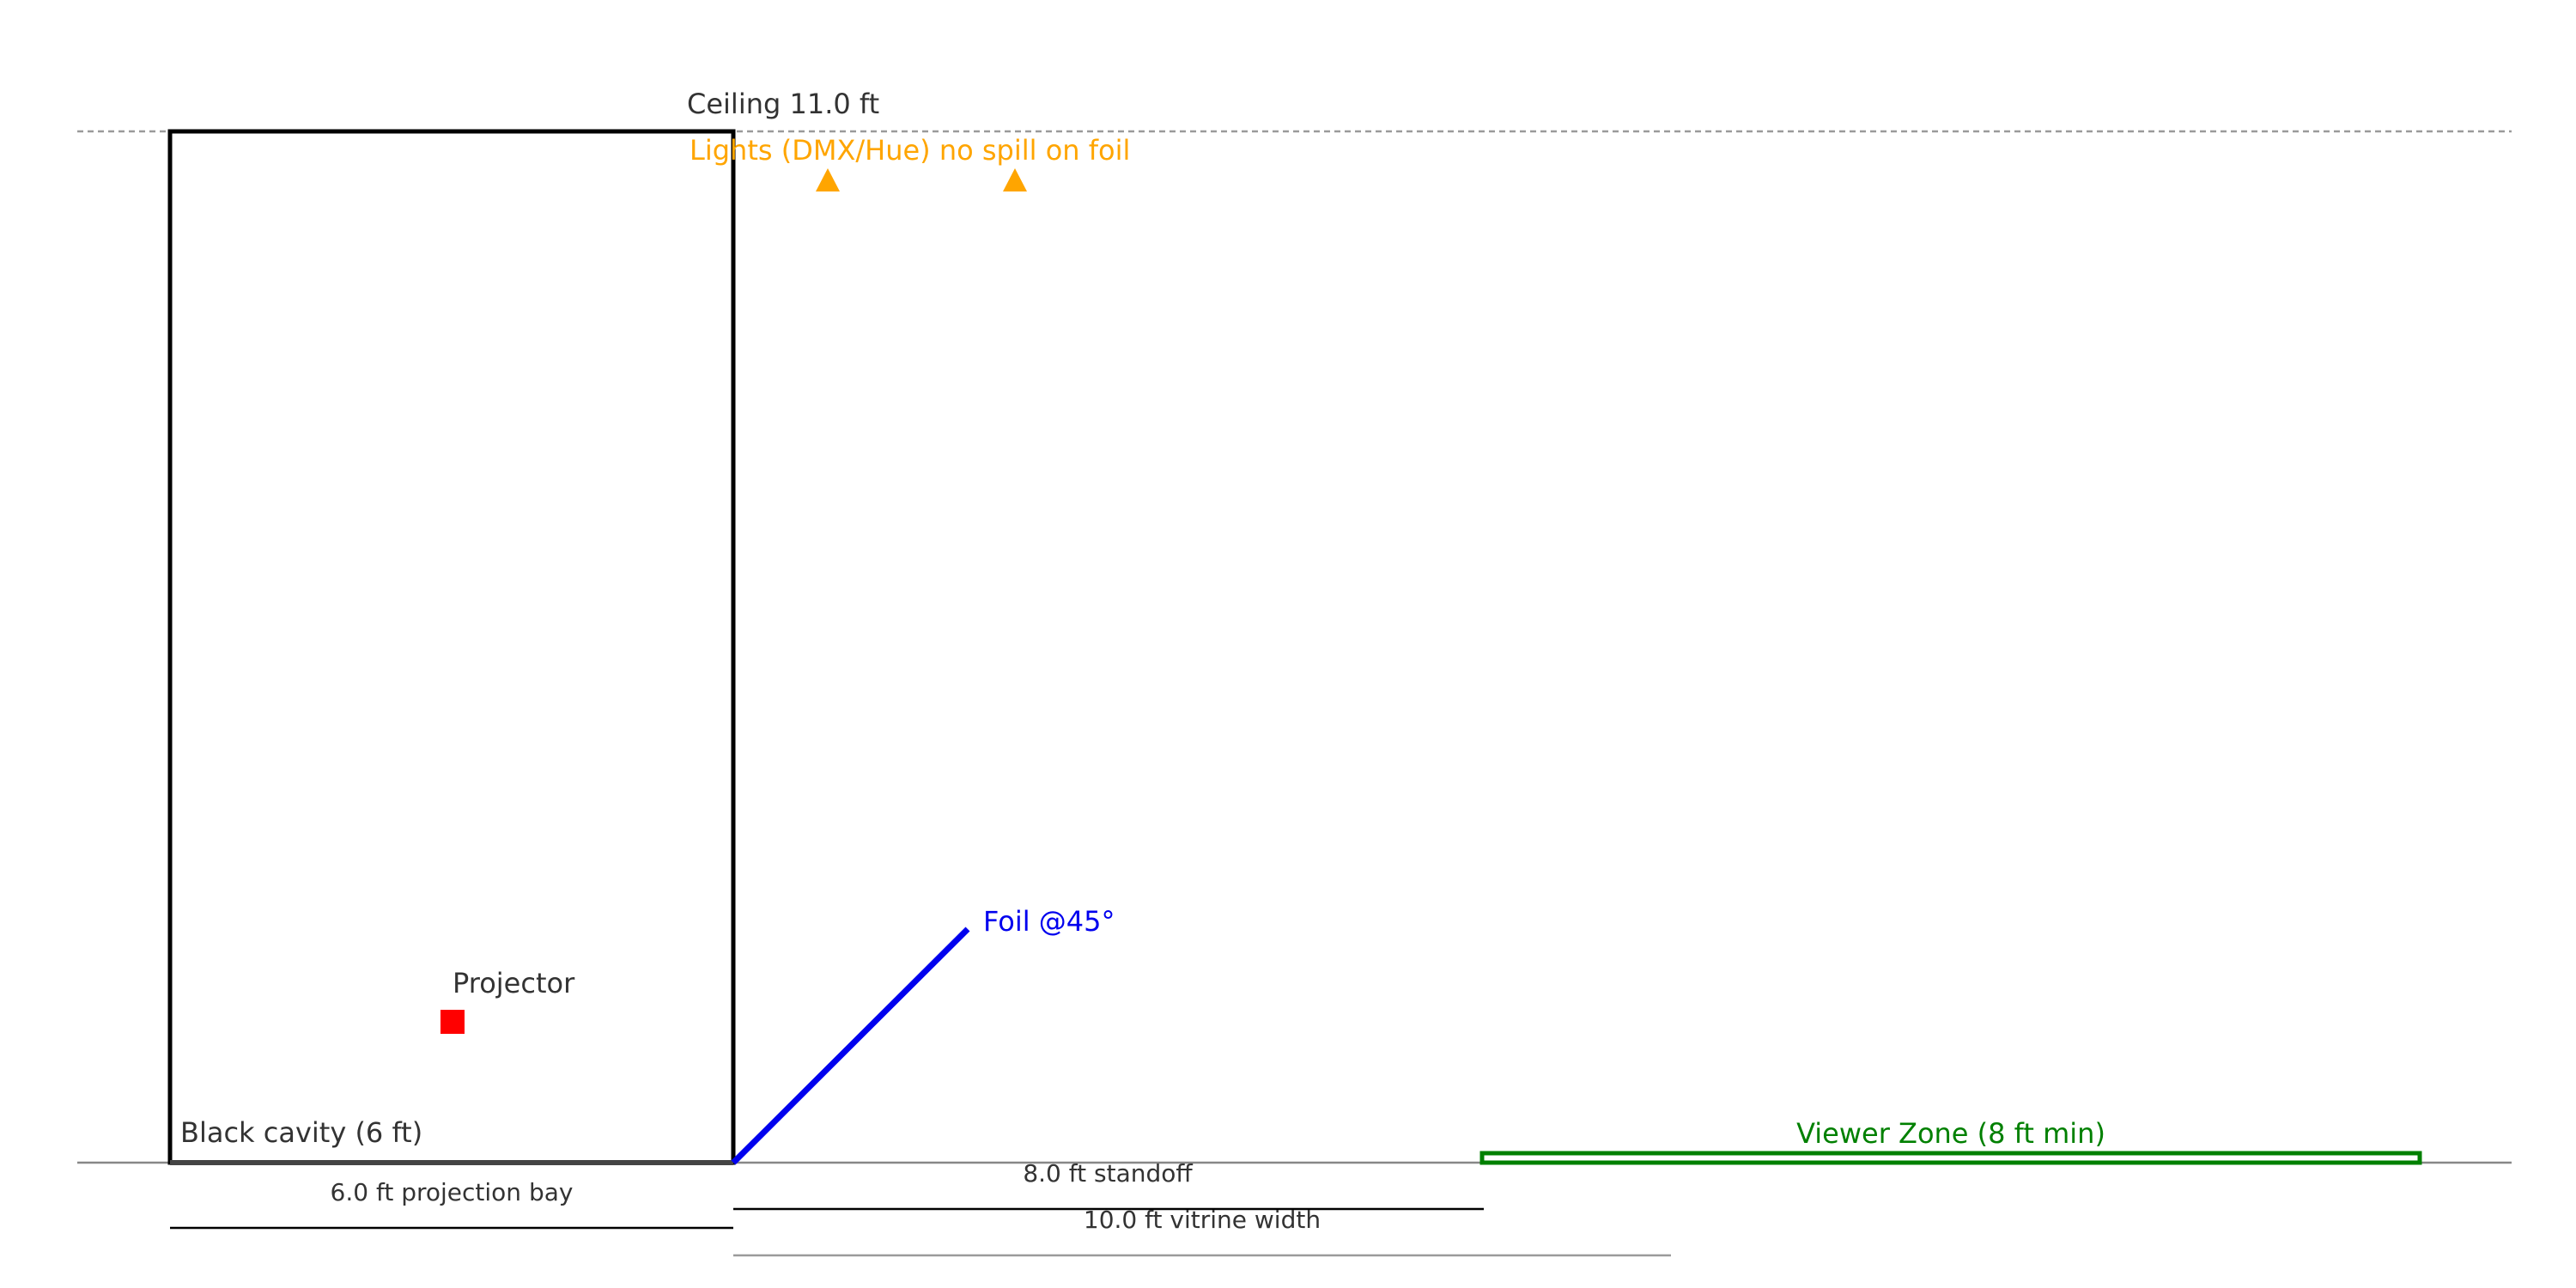 This screenshot has width=2576, height=1288. I want to click on projector-label: Projector, so click(514, 983).